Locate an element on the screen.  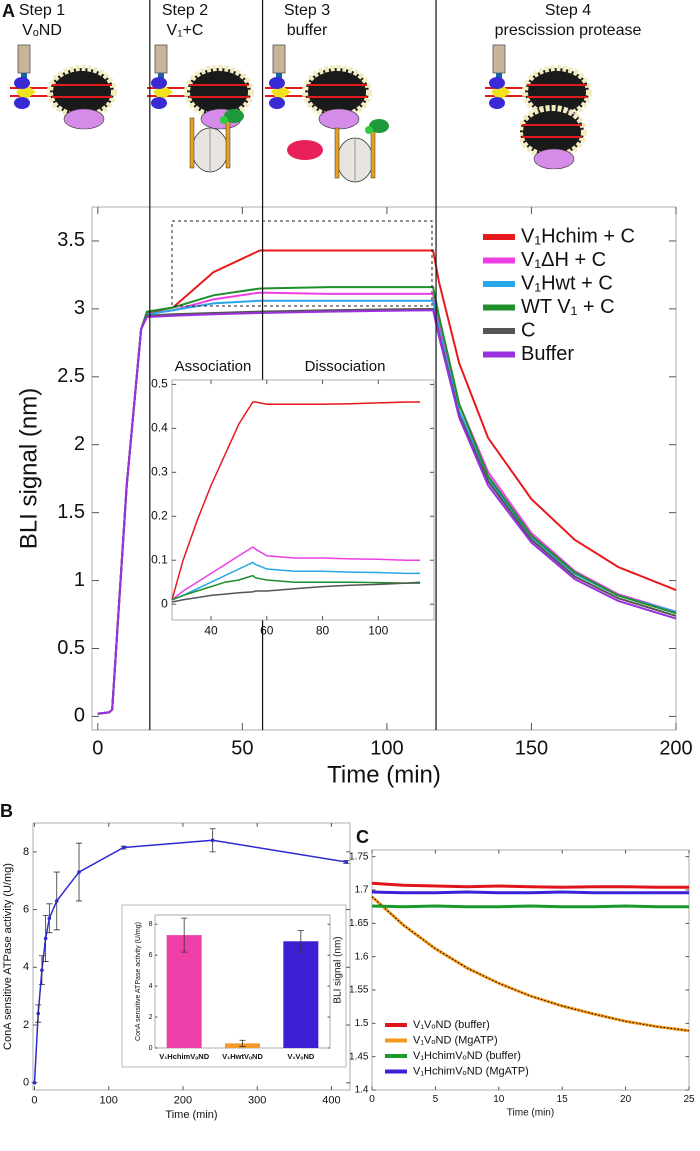
x-tick-label: 25 is located at coordinates (689, 1099).